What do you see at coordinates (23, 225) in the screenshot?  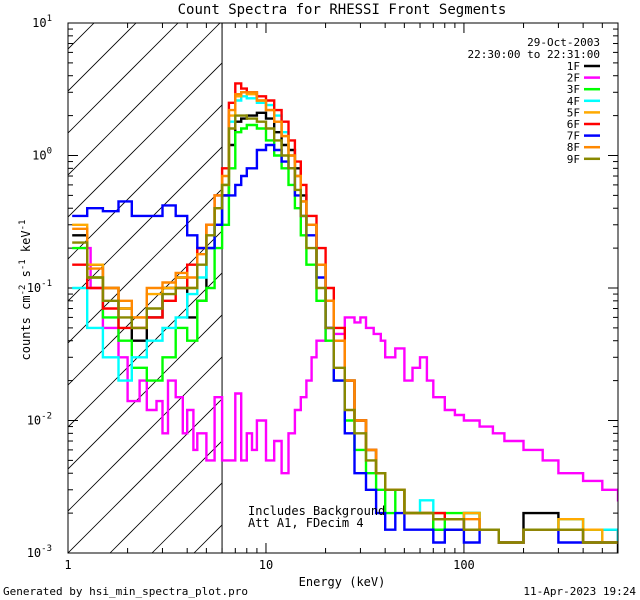 I see `y-axis-label-exp3: -1` at bounding box center [23, 225].